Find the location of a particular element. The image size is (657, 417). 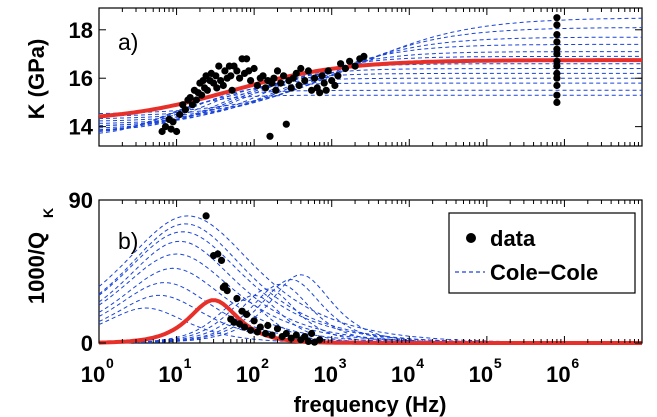

panel-a-label: a) is located at coordinates (128, 42).